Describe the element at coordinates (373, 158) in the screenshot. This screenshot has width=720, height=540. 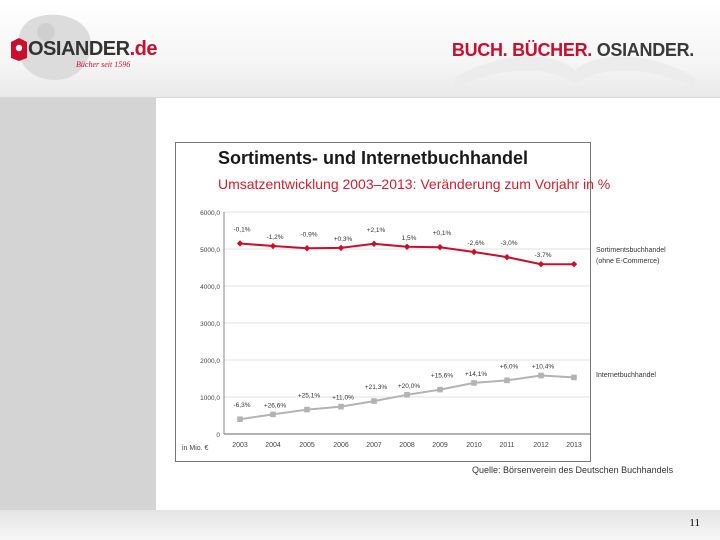
I see `chart-title: Sortiments- und Internetbuchhandel` at that location.